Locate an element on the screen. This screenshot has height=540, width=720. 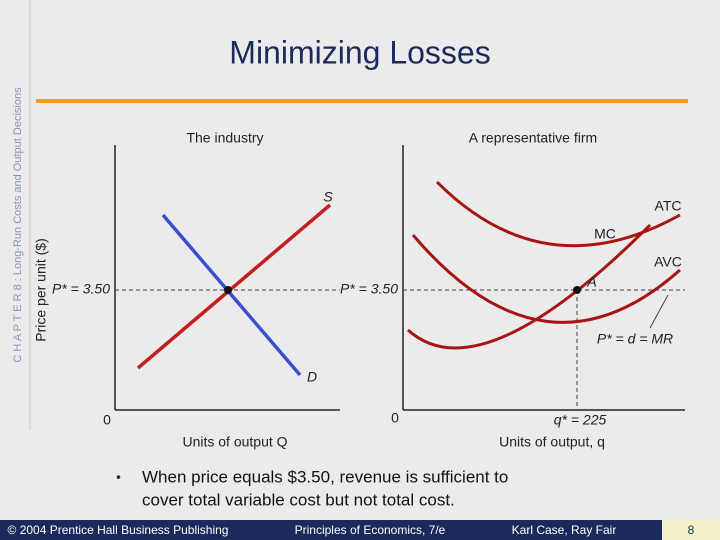
footer-text: Principles of Economics, 7/e is located at coordinates (370, 530).